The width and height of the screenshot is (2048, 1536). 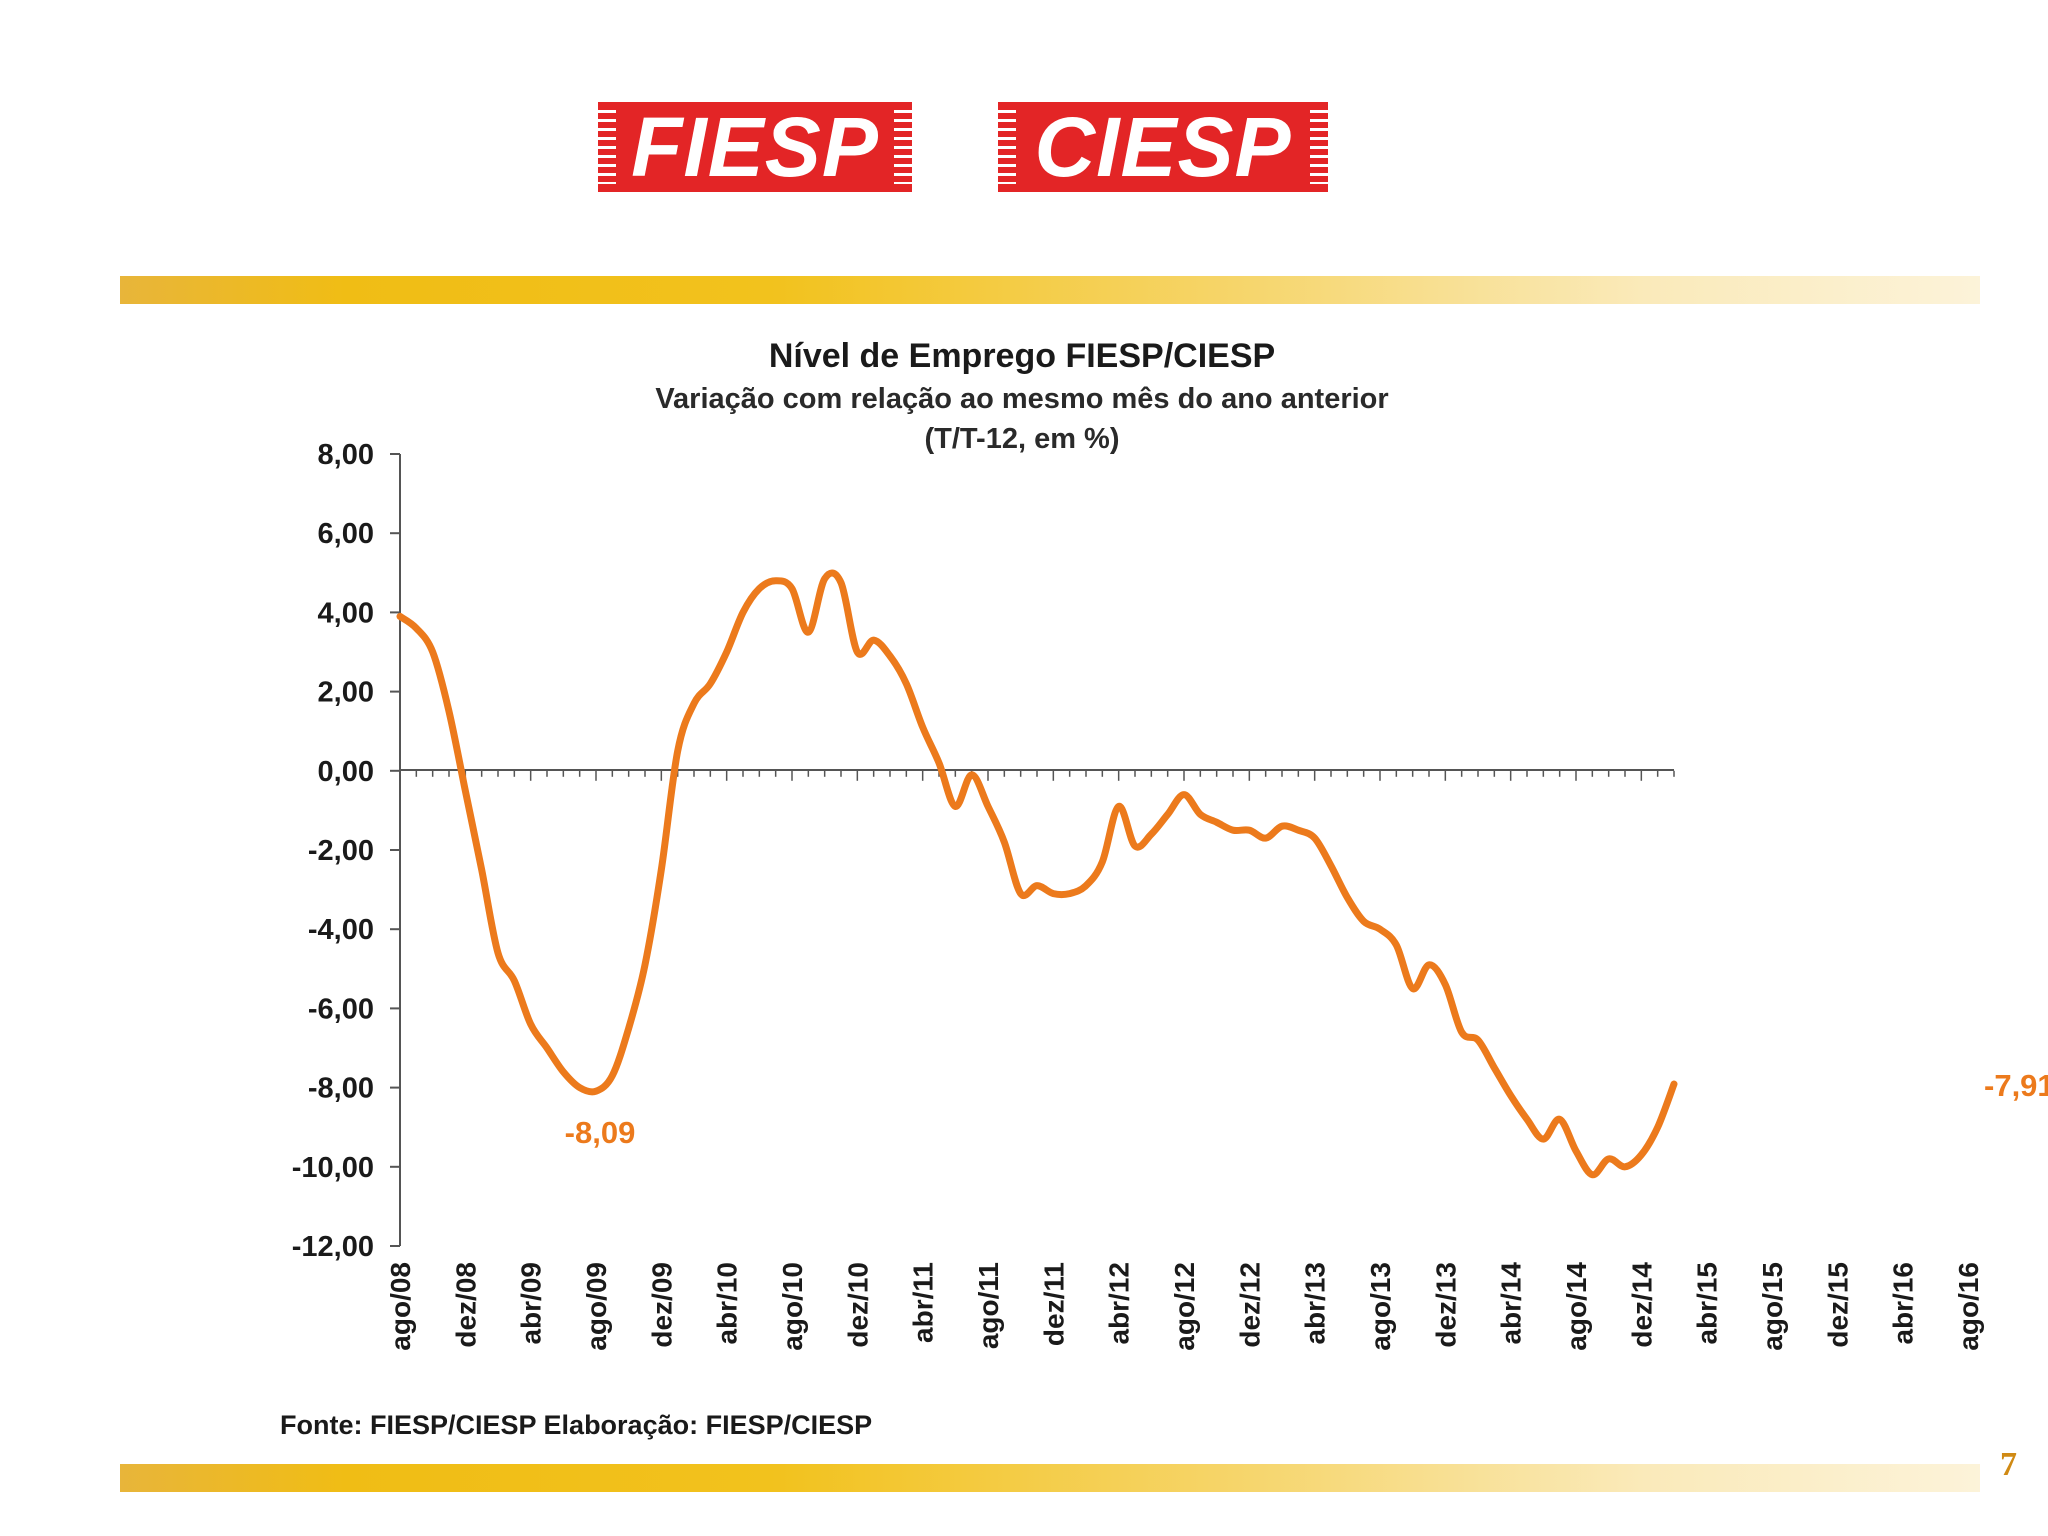 What do you see at coordinates (1022, 439) in the screenshot?
I see `chart-subtitle-line-2: (T/T-12, em %)` at bounding box center [1022, 439].